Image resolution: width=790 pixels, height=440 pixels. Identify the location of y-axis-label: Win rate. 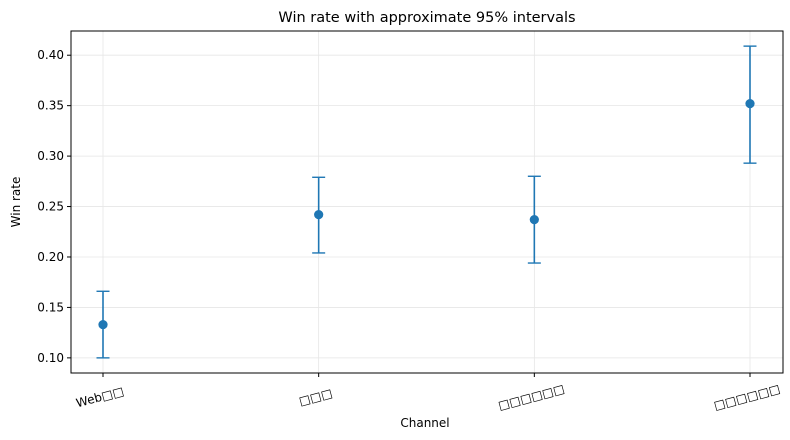
(16, 202).